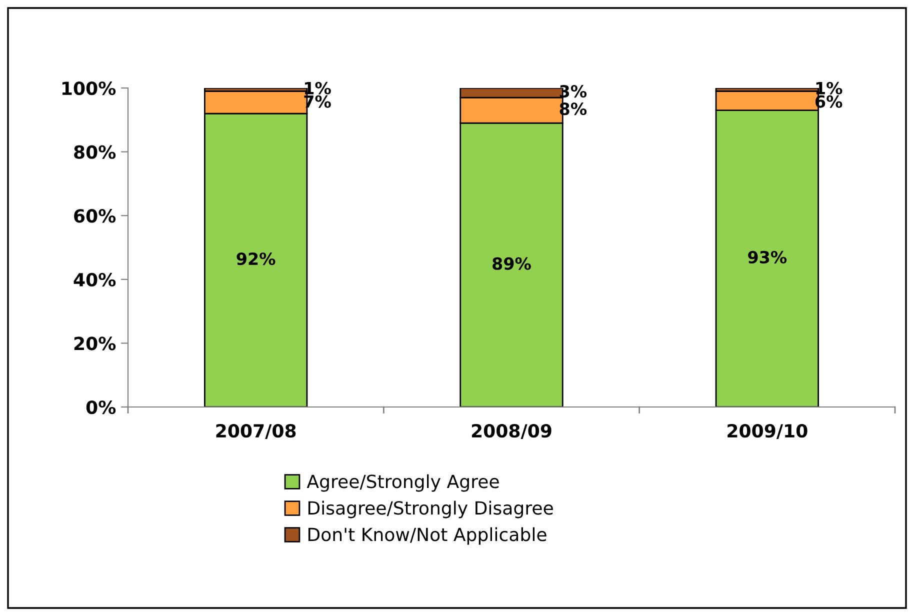 The height and width of the screenshot is (614, 912). I want to click on data-label: 89%, so click(511, 263).